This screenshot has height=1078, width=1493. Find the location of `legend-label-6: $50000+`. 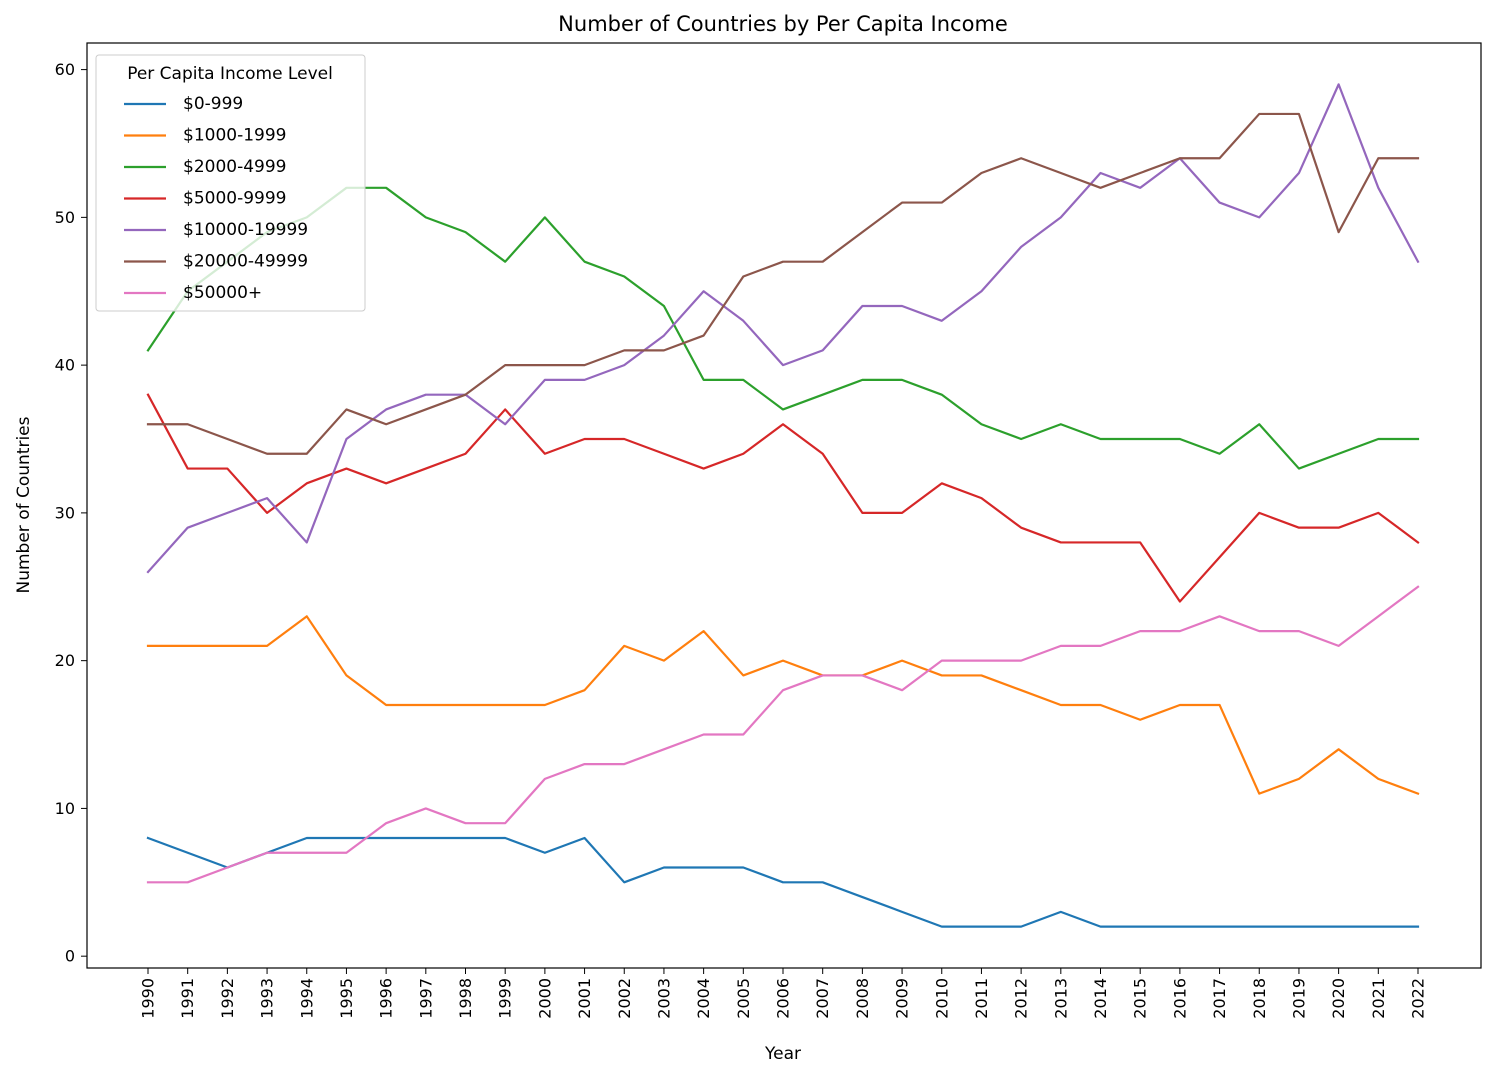

legend-label-6: $50000+ is located at coordinates (222, 293).